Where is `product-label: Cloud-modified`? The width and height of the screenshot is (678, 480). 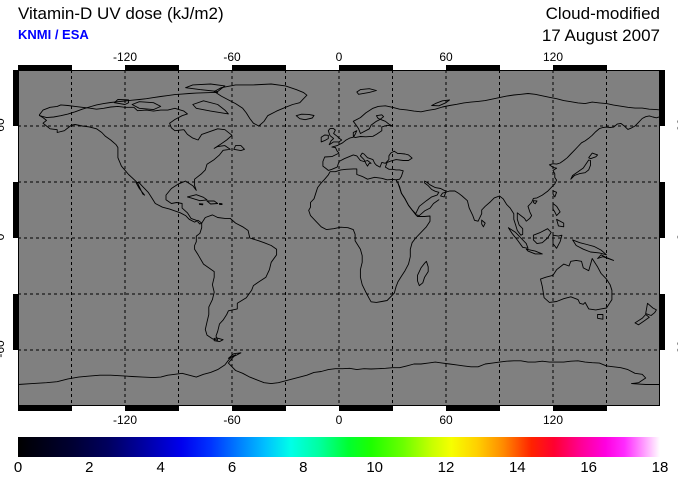 product-label: Cloud-modified is located at coordinates (602, 13).